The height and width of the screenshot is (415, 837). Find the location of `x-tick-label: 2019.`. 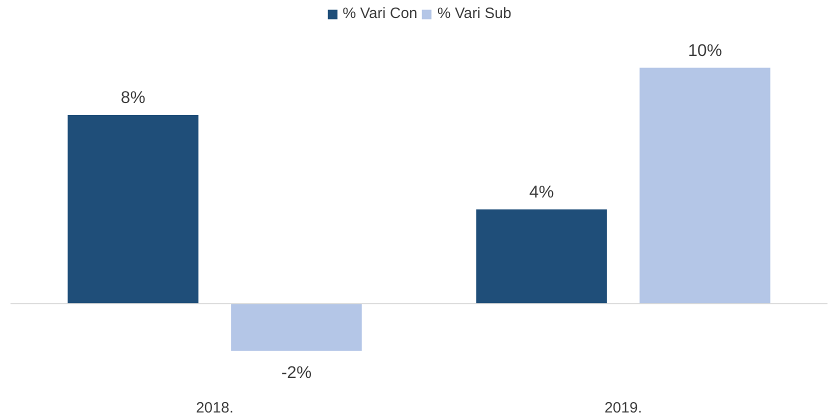

x-tick-label: 2019. is located at coordinates (623, 407).